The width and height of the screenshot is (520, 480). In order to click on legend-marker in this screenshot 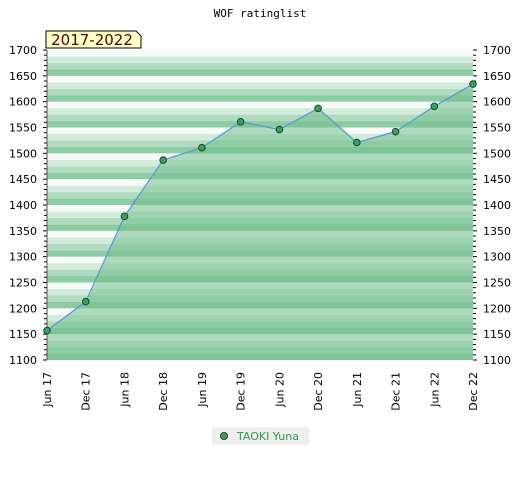, I will do `click(224, 436)`.